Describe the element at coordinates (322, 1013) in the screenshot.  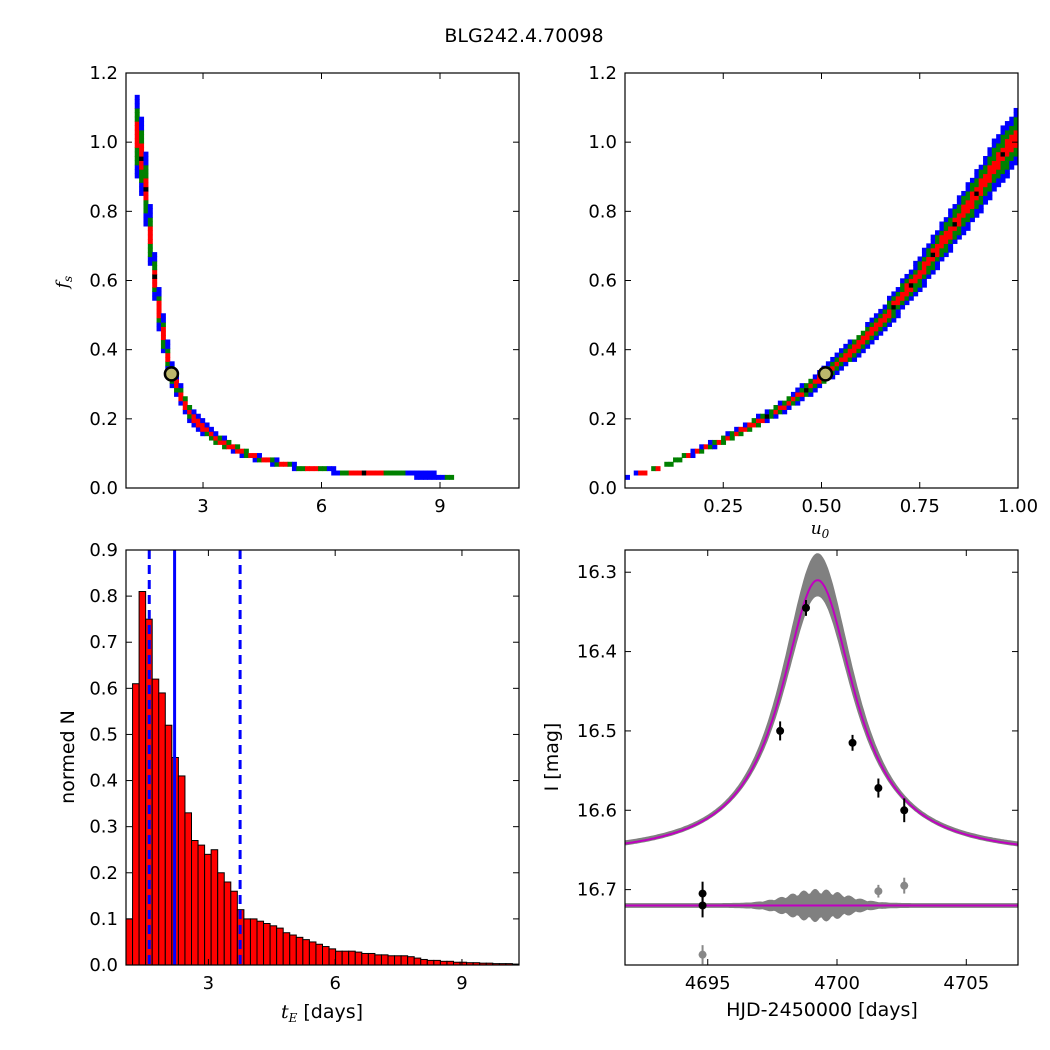
I see `xlabel-tE: tE [days]` at that location.